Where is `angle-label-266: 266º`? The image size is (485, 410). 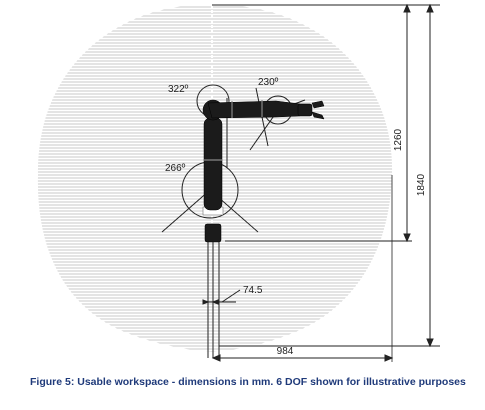 angle-label-266: 266º is located at coordinates (175, 168).